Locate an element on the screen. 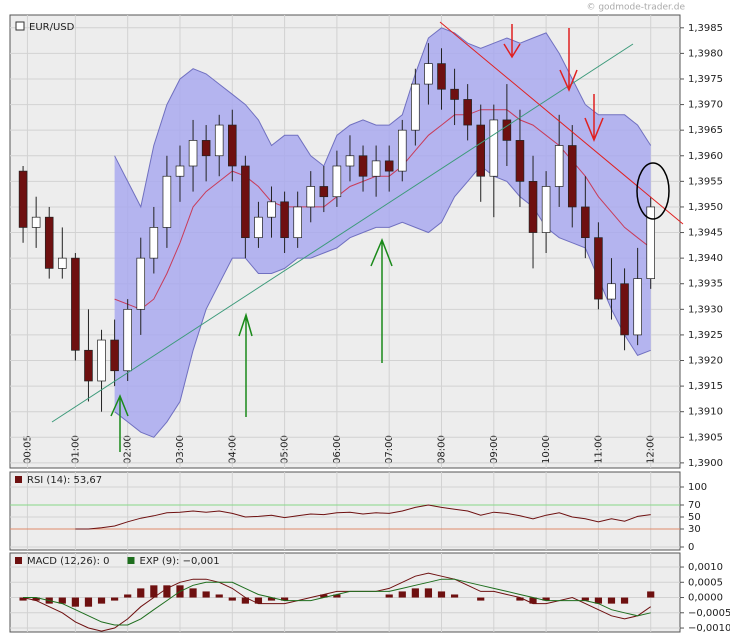 The image size is (730, 641). y-tick-label: 1,3915 is located at coordinates (705, 386).